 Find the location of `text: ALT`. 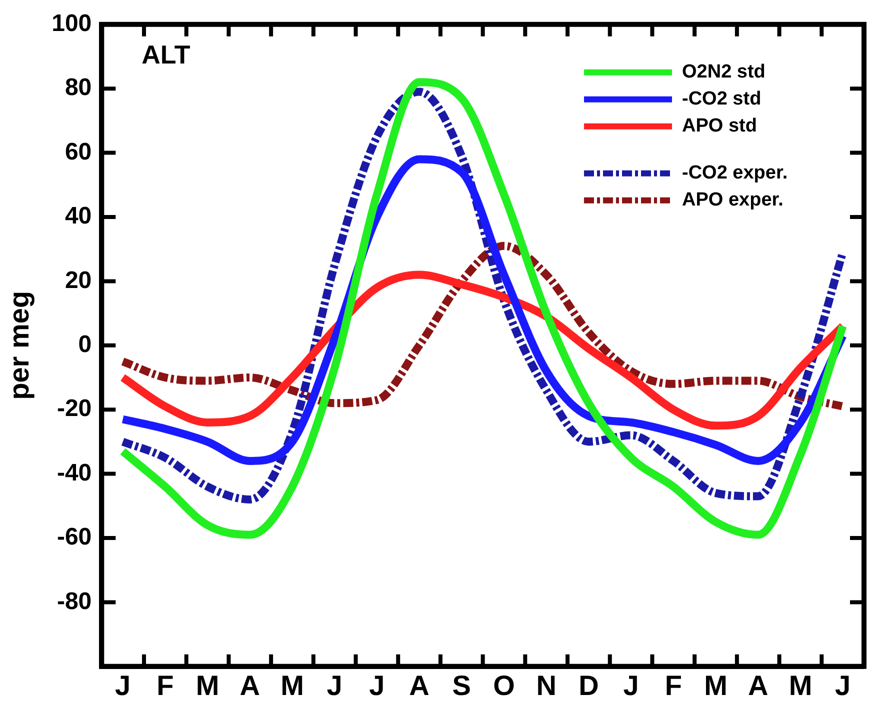

text: ALT is located at coordinates (166, 55).